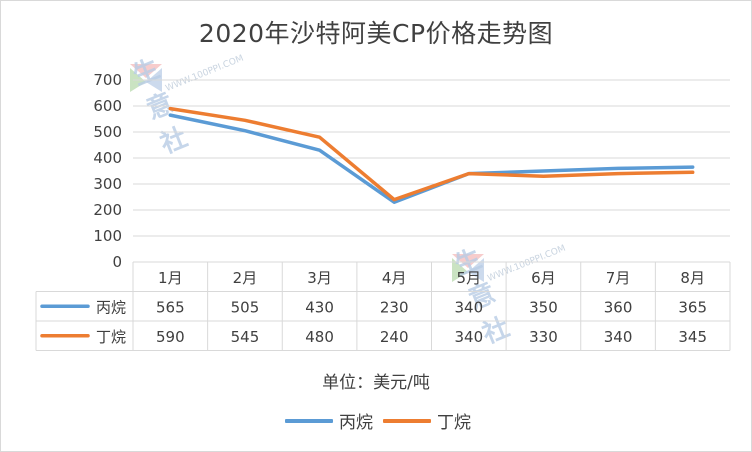 The height and width of the screenshot is (452, 752). Describe the element at coordinates (454, 423) in the screenshot. I see `legend-label: 丁烷` at that location.